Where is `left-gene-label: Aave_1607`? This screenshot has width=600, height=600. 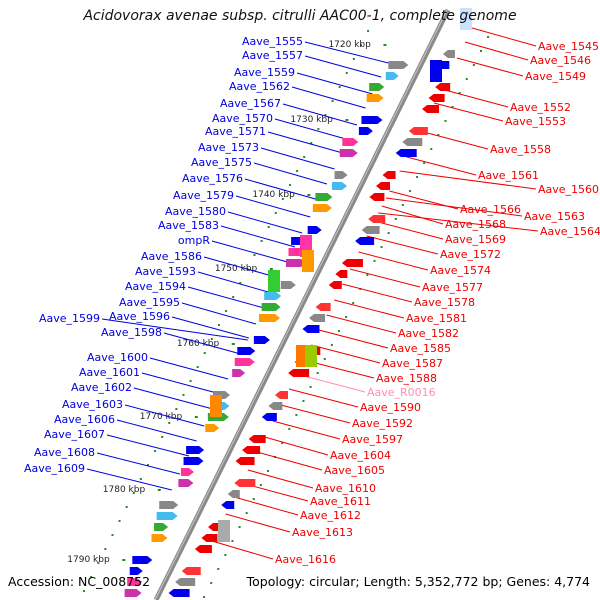 left-gene-label: Aave_1607 is located at coordinates (74, 434).